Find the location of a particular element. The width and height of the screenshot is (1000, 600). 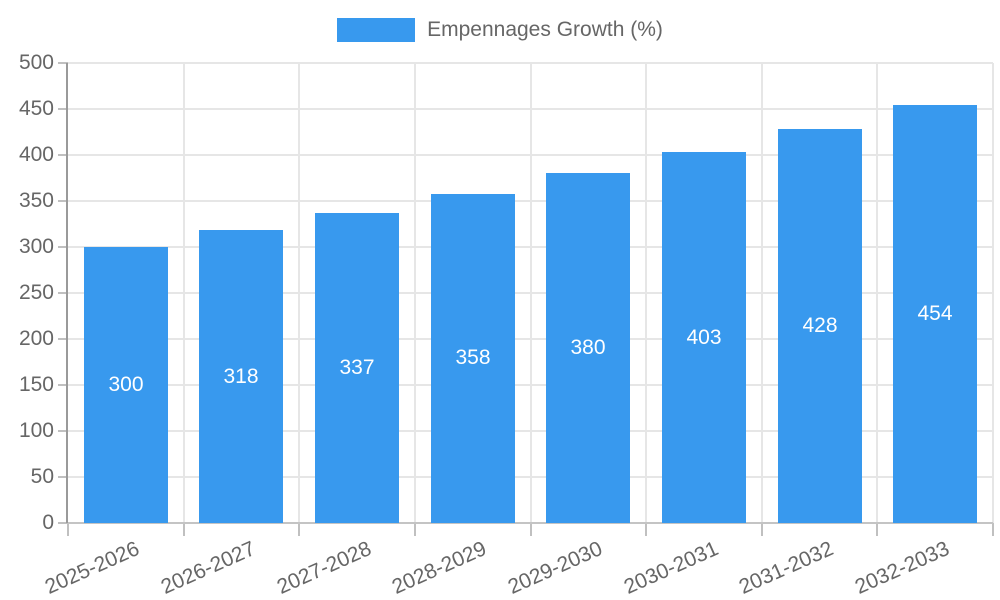

y-tick-label: 150 is located at coordinates (36, 384).